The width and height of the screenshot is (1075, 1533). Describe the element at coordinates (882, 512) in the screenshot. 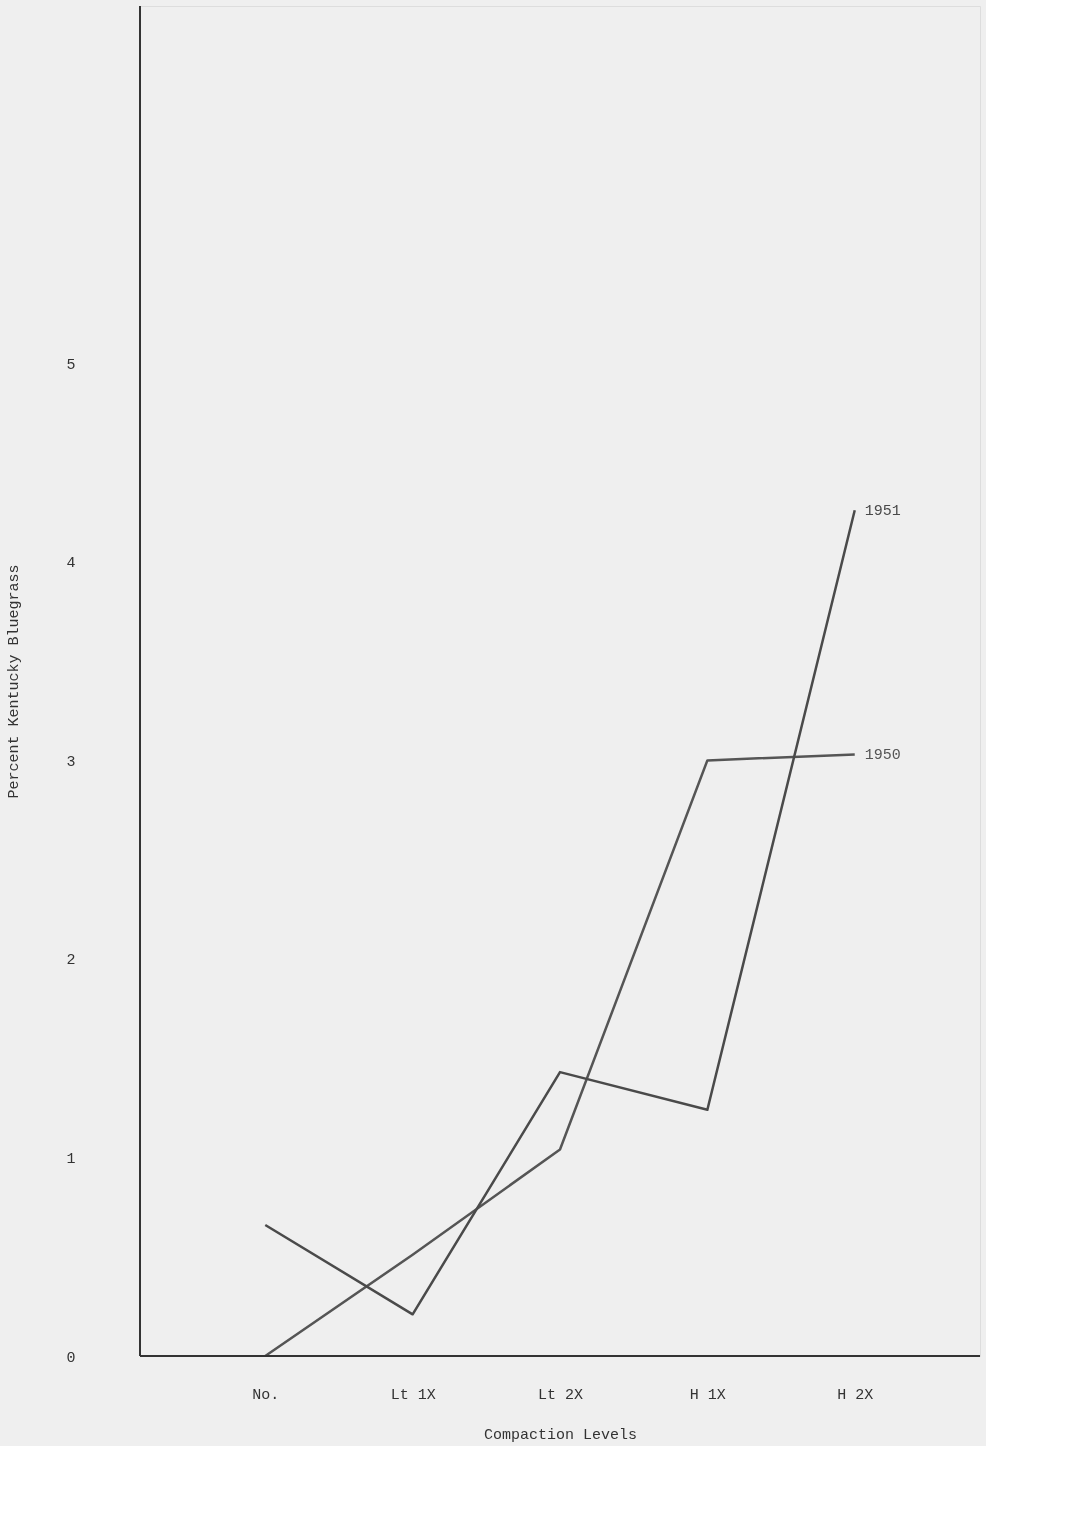

I see `series-label: 1951` at that location.